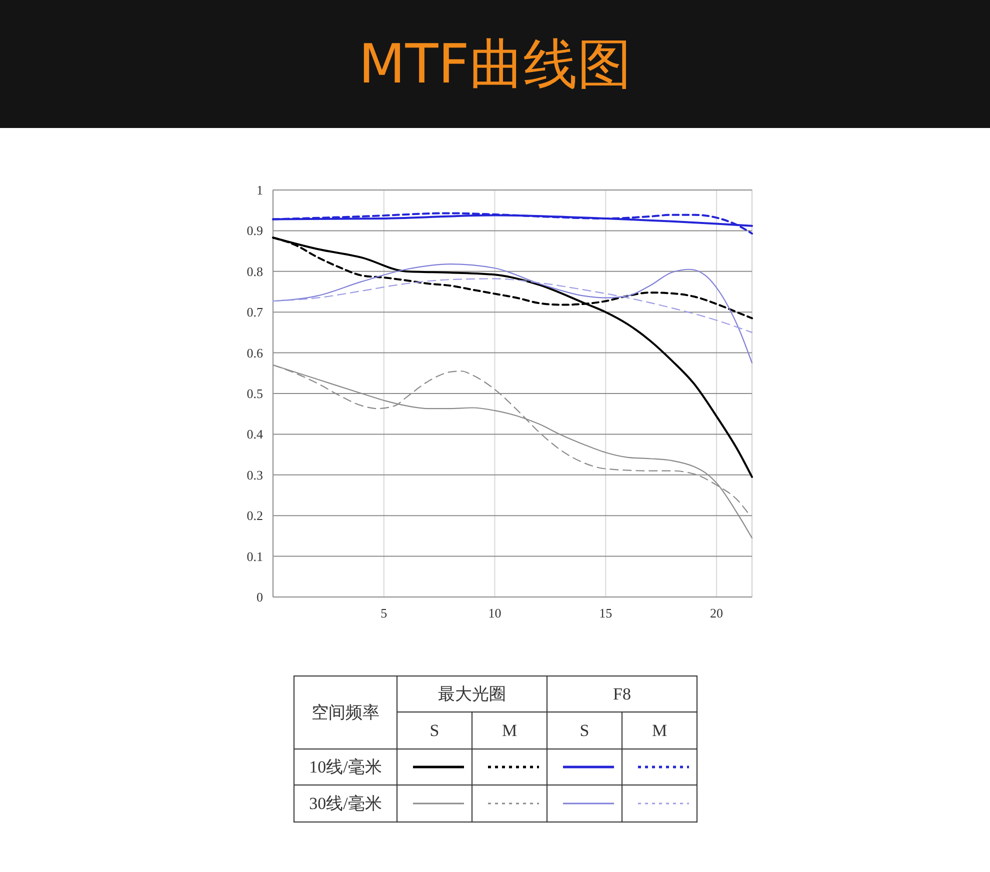  I want to click on x-tick-label: 10, so click(495, 613).